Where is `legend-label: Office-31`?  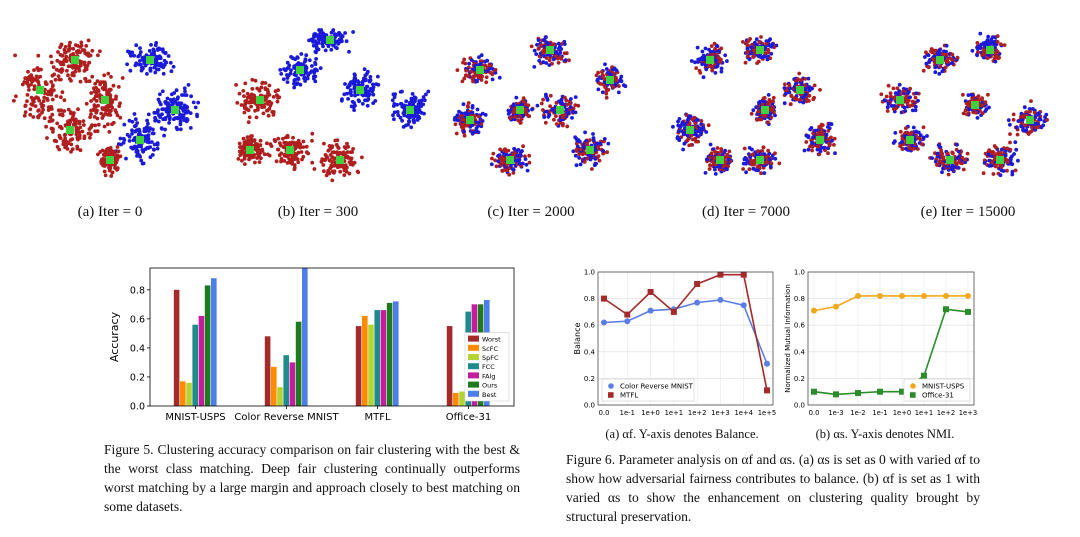
legend-label: Office-31 is located at coordinates (938, 396).